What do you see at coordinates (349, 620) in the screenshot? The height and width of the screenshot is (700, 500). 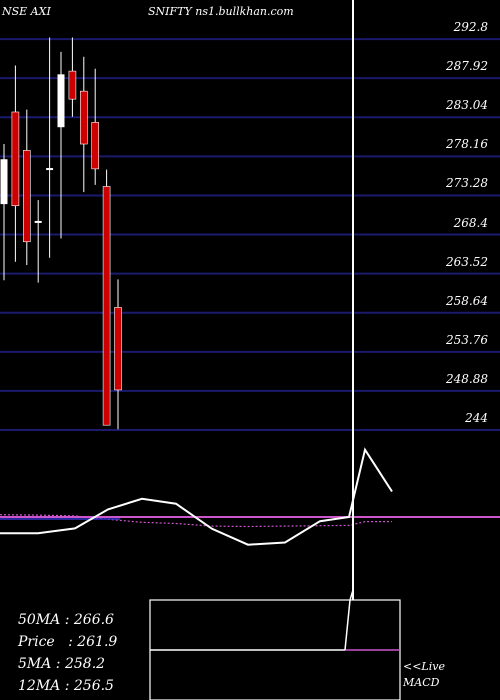 I see `live-macd-line` at bounding box center [349, 620].